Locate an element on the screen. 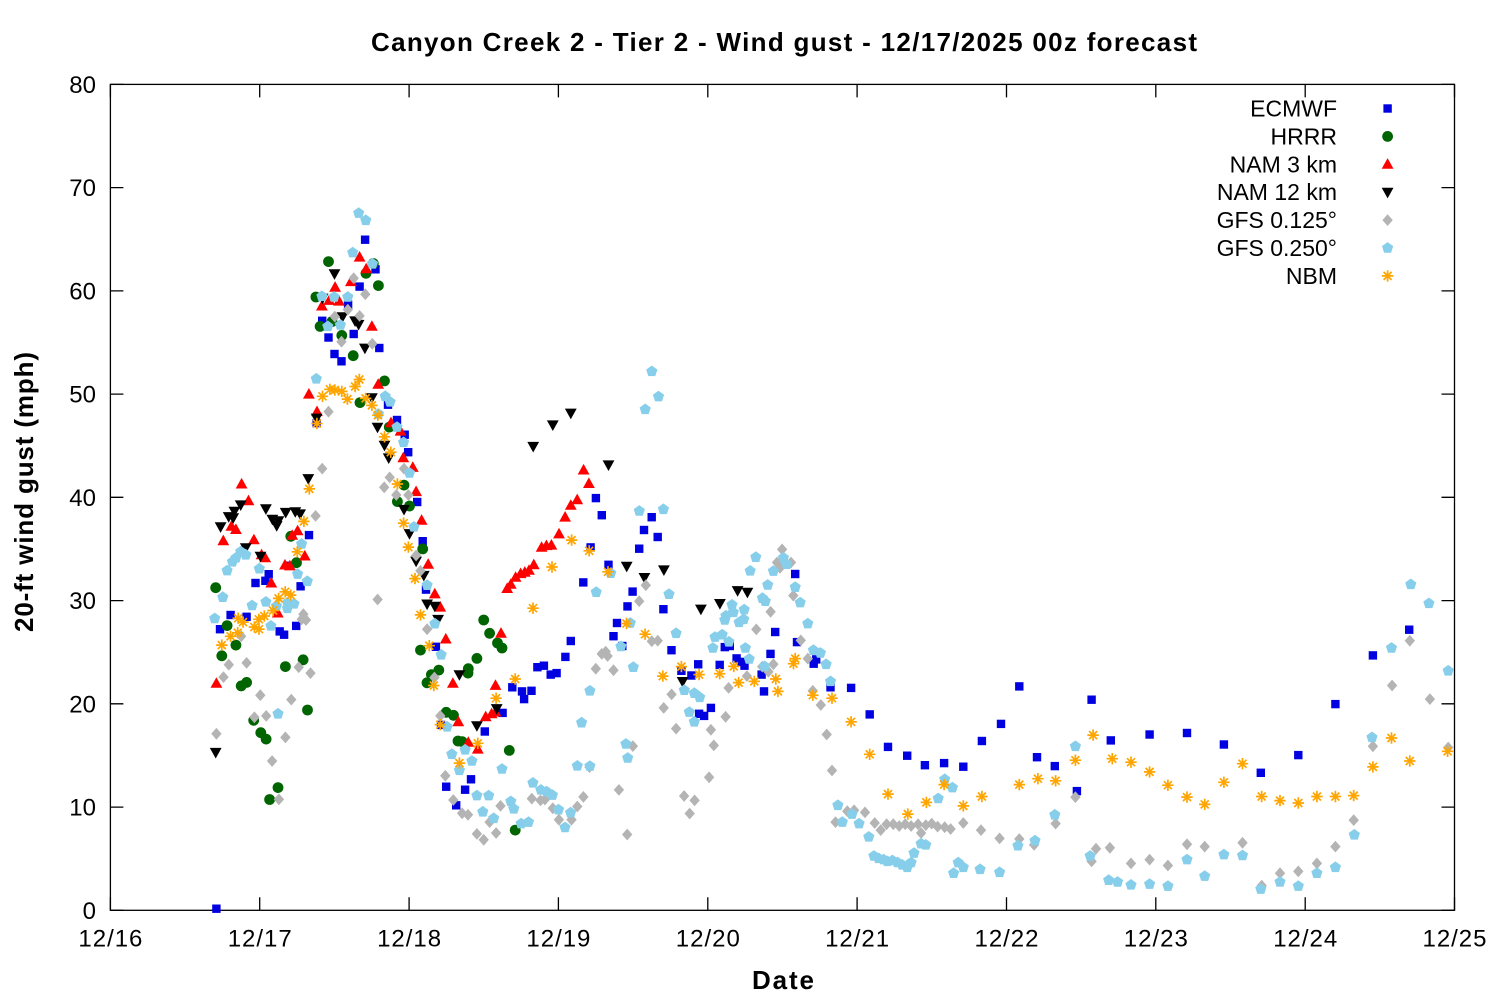  svg-text: 12/18 is located at coordinates (409, 939).